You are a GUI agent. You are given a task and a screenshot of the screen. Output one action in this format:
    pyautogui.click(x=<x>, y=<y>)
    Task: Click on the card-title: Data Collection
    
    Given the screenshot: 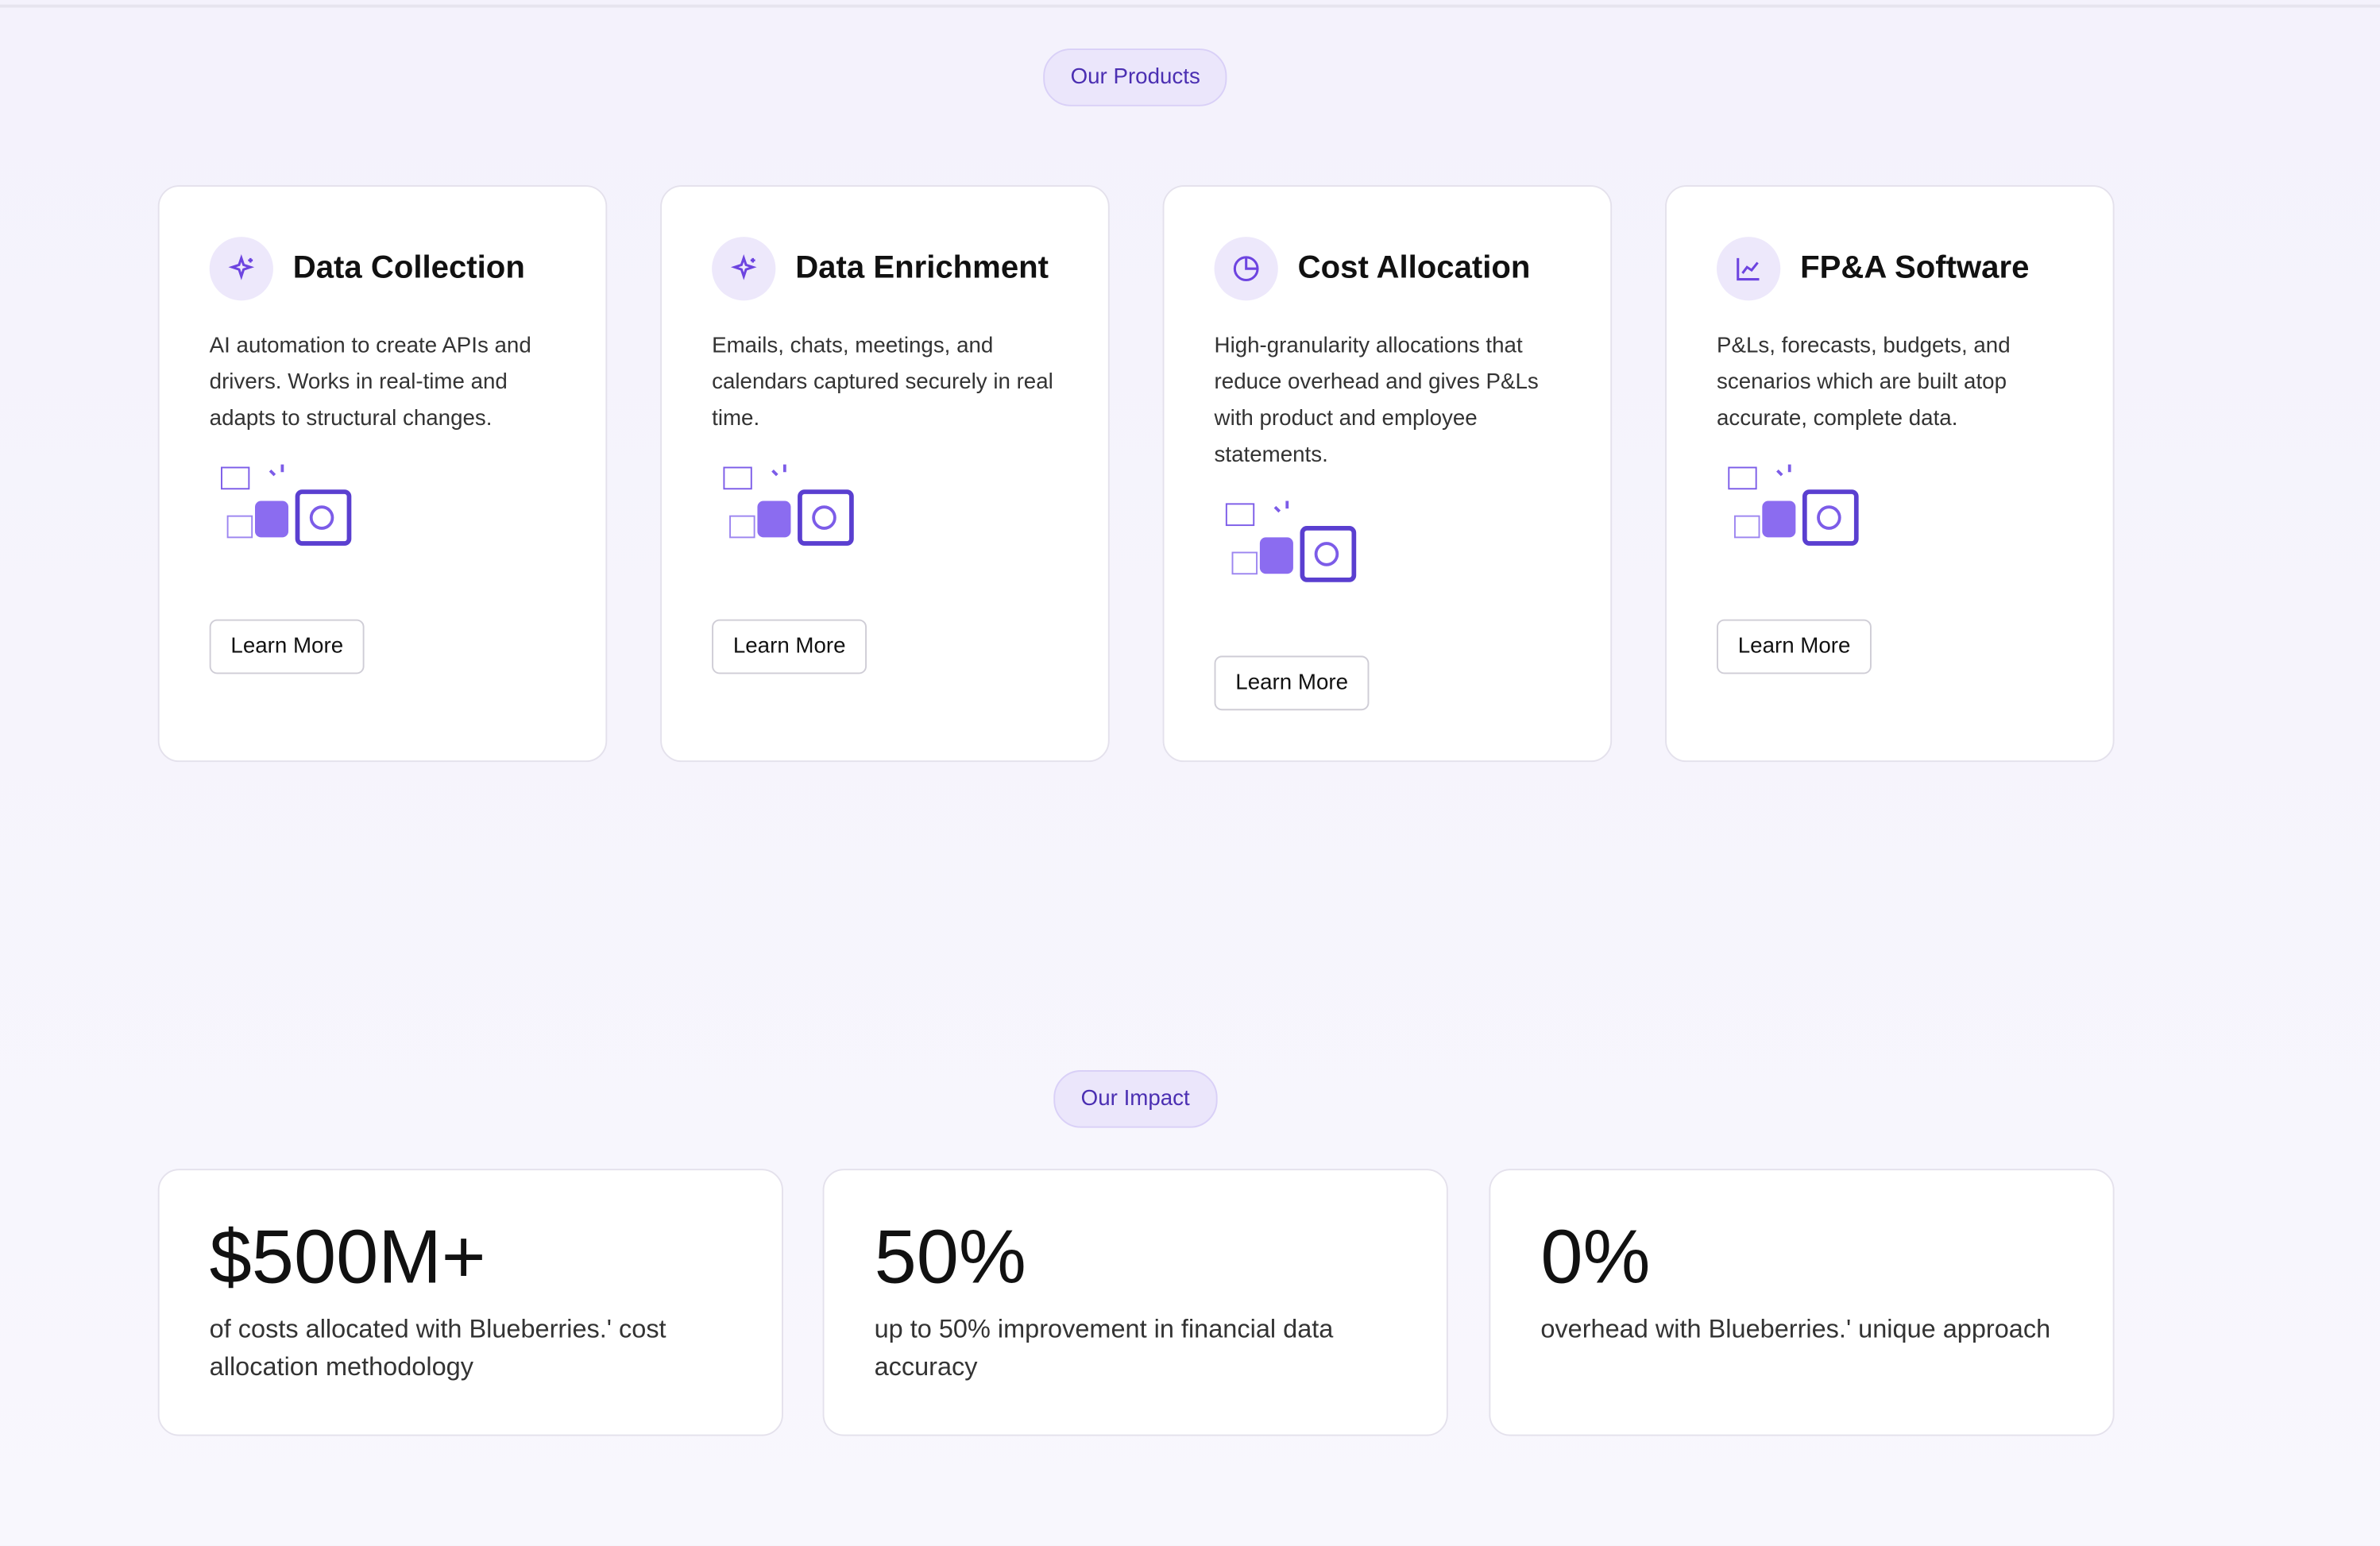 What is the action you would take?
    pyautogui.click(x=408, y=268)
    